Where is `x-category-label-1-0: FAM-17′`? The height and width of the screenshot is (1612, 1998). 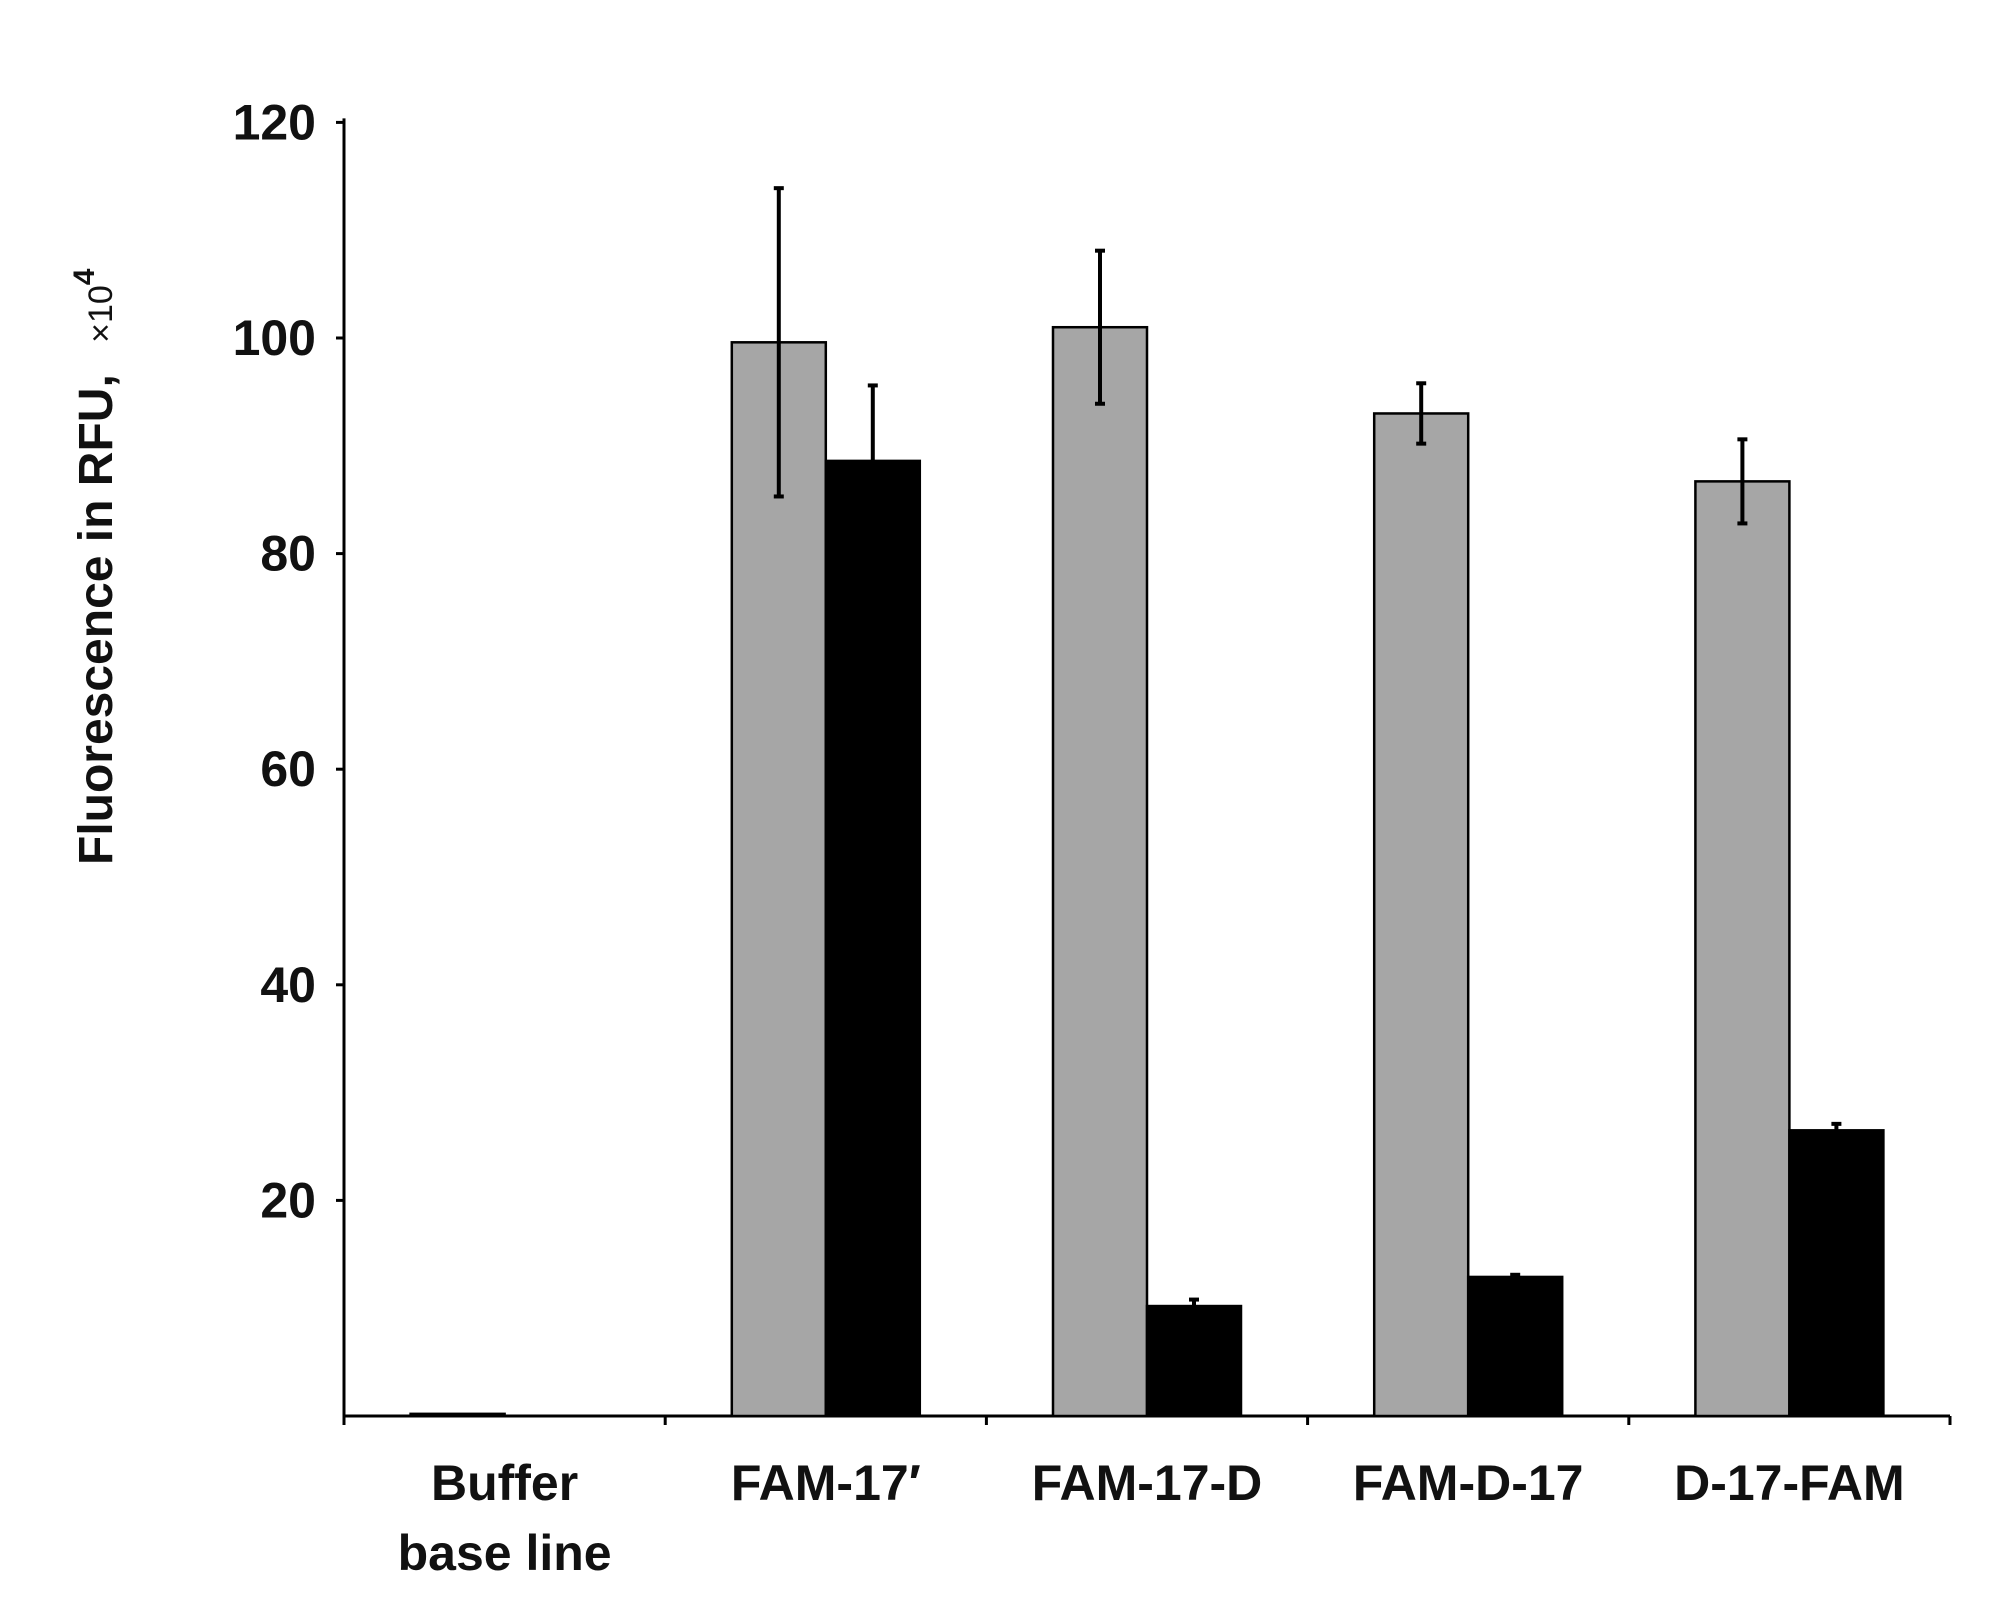
x-category-label-1-0: FAM-17′ is located at coordinates (826, 1483).